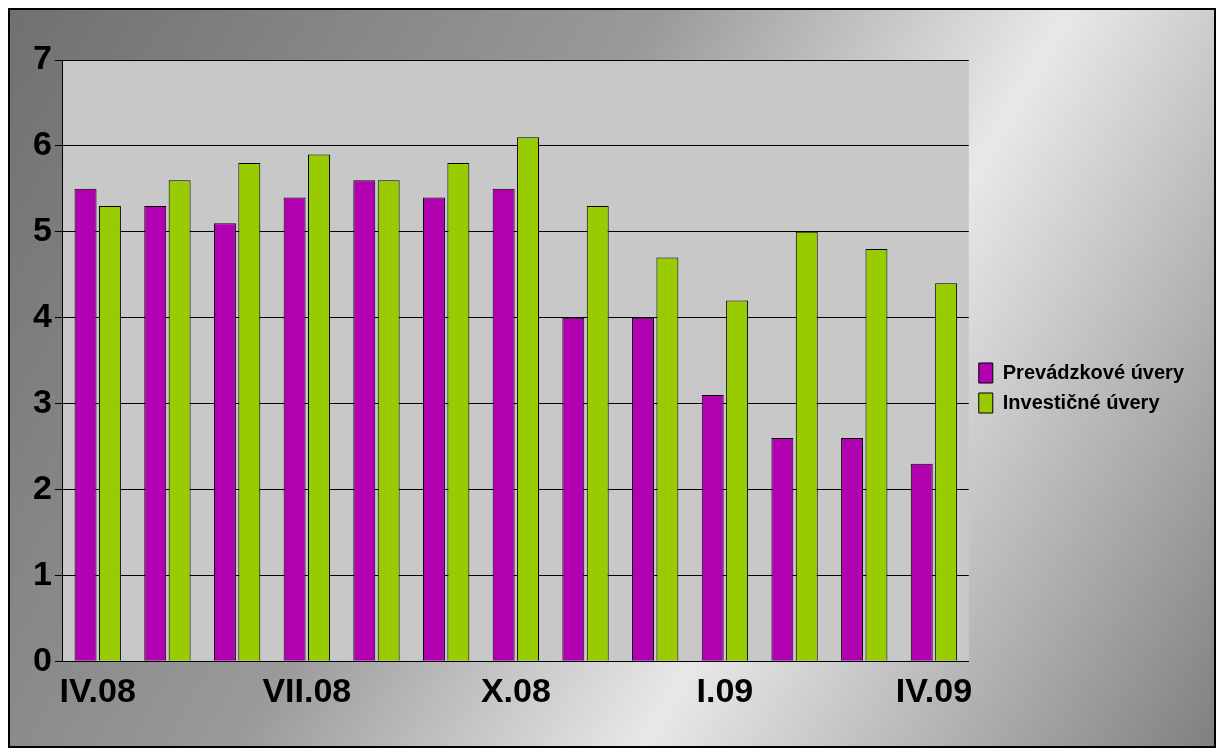 This screenshot has width=1224, height=756. Describe the element at coordinates (42, 658) in the screenshot. I see `y-tick-label: 0` at that location.